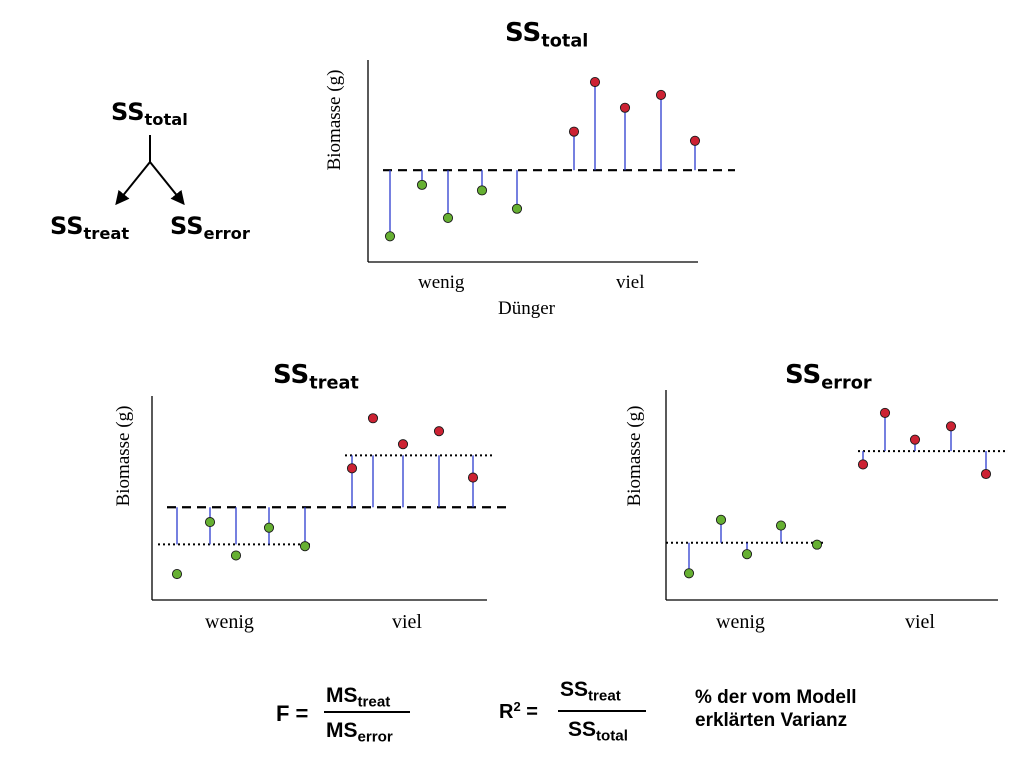 Image resolution: width=1024 pixels, height=768 pixels. Describe the element at coordinates (358, 697) in the screenshot. I see `f-formula-numerator: MStreat` at that location.